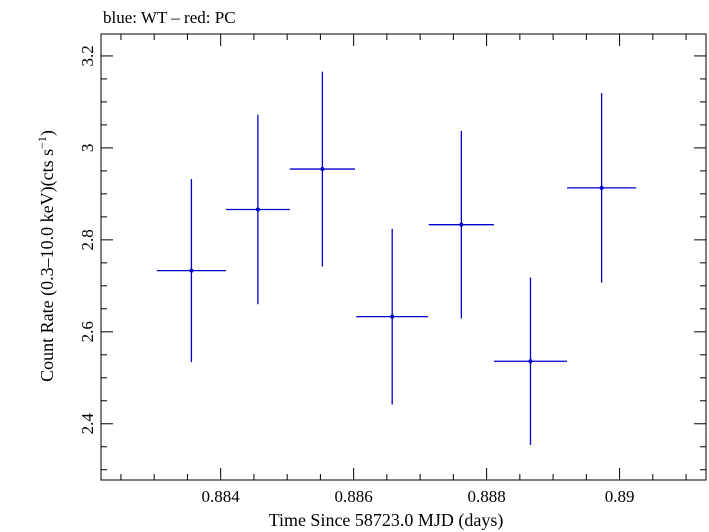 Image resolution: width=709 pixels, height=532 pixels. What do you see at coordinates (47, 133) in the screenshot?
I see `y-axis-title-end: )` at bounding box center [47, 133].